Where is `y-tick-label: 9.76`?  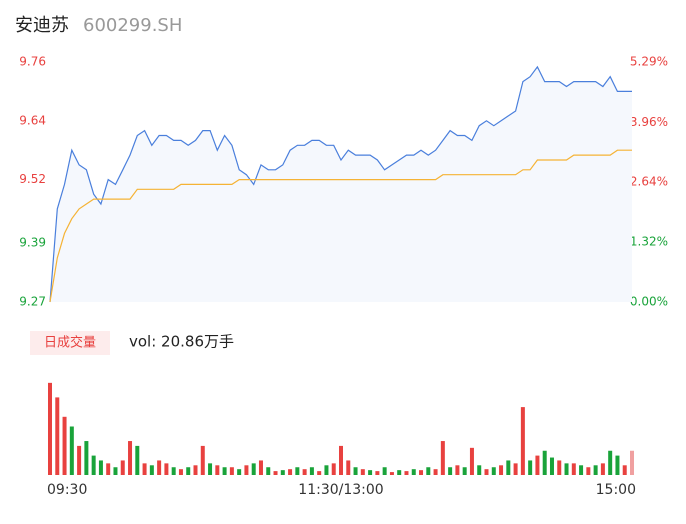
y-tick-label: 9.76 is located at coordinates (32, 62).